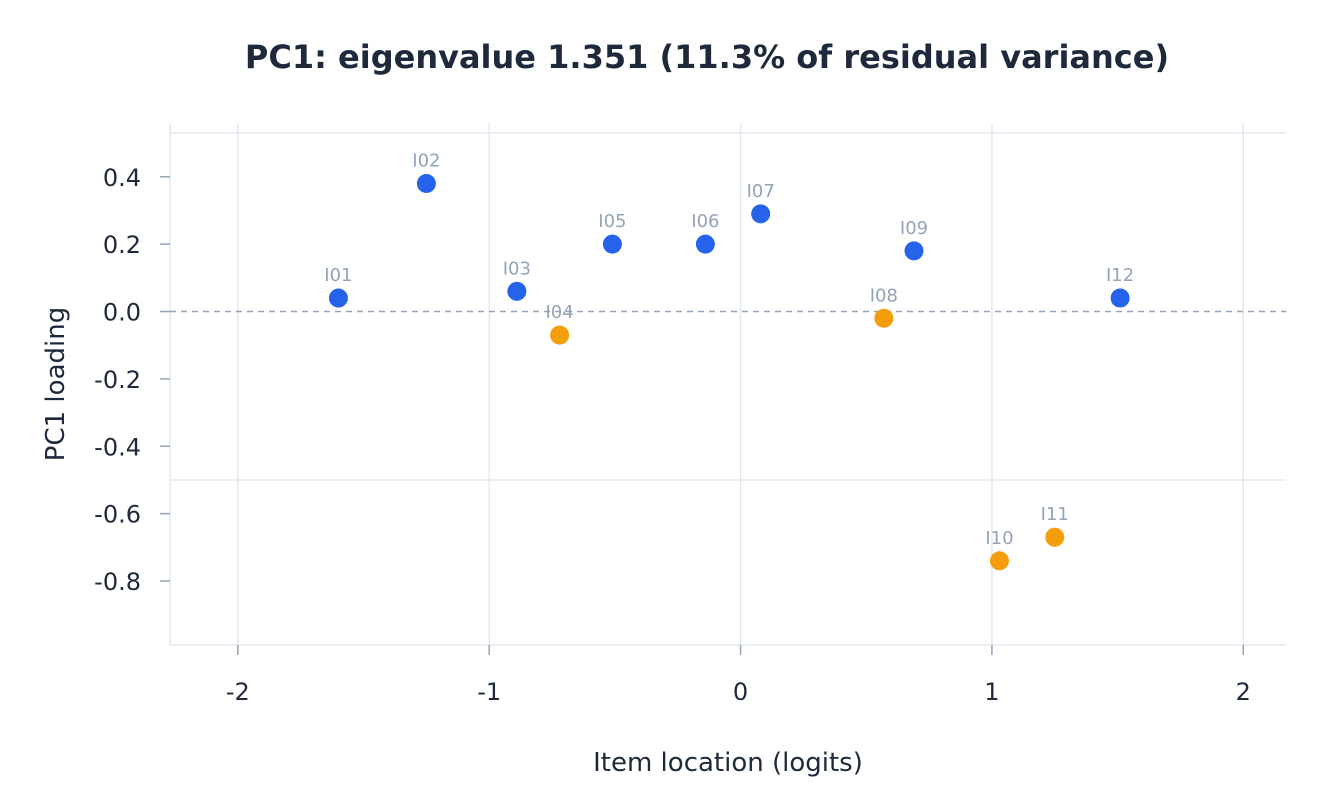 Image resolution: width=1344 pixels, height=806 pixels. What do you see at coordinates (117, 380) in the screenshot?
I see `y-tick-label: -0.2` at bounding box center [117, 380].